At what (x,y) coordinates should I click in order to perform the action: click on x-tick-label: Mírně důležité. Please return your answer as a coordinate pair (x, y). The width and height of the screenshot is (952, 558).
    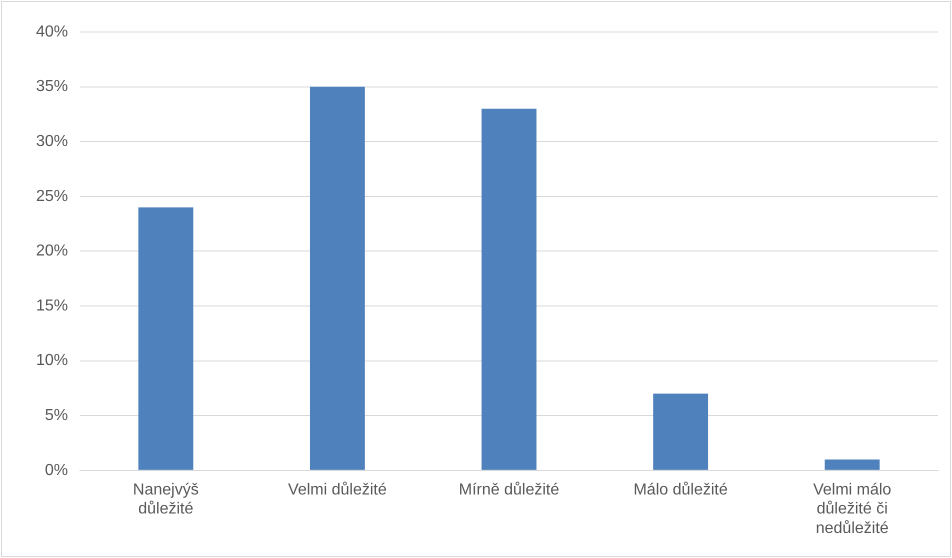
    Looking at the image, I should click on (509, 489).